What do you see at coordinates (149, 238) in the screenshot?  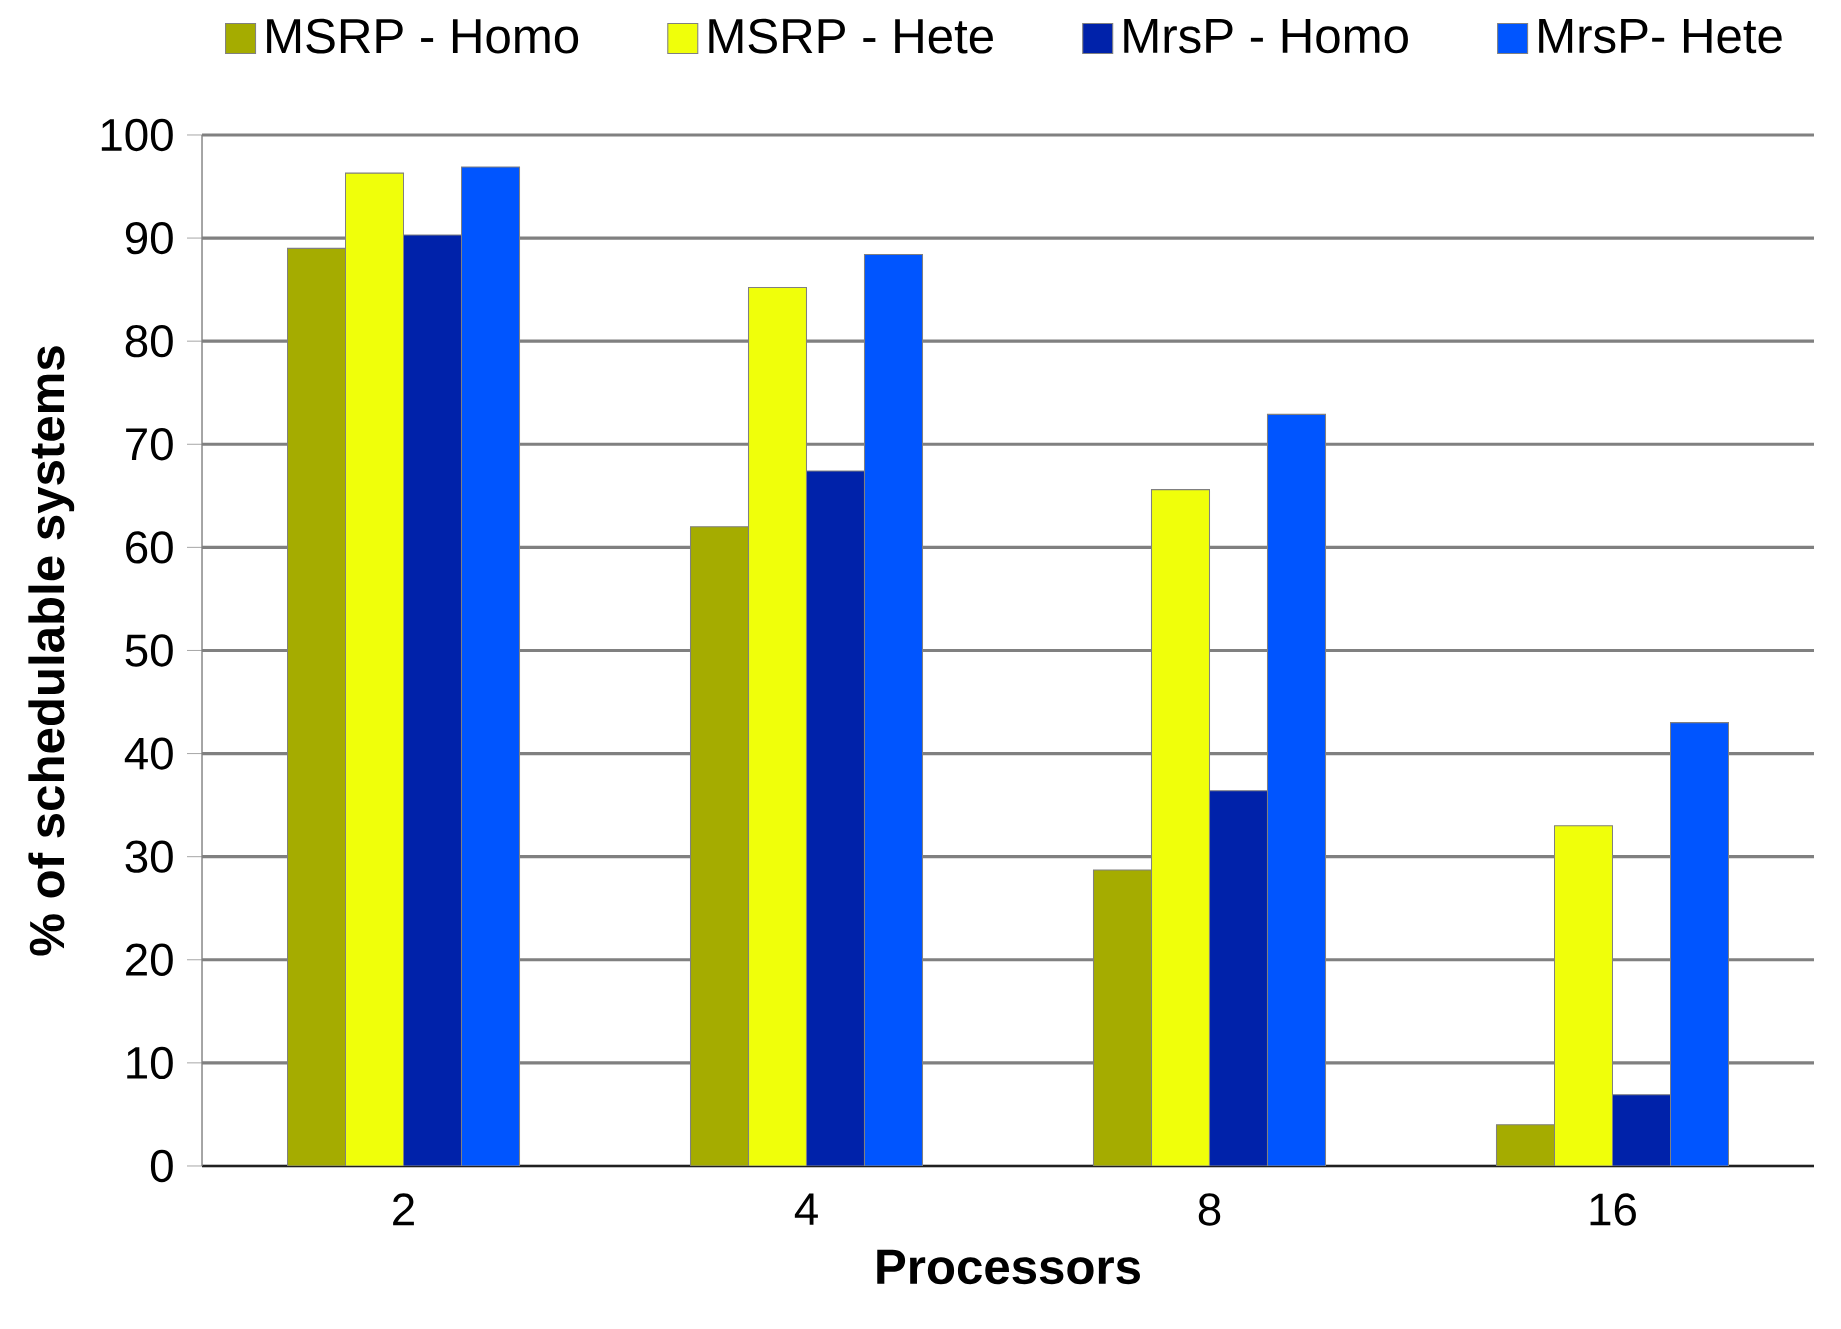 I see `y-tick-label: 90` at bounding box center [149, 238].